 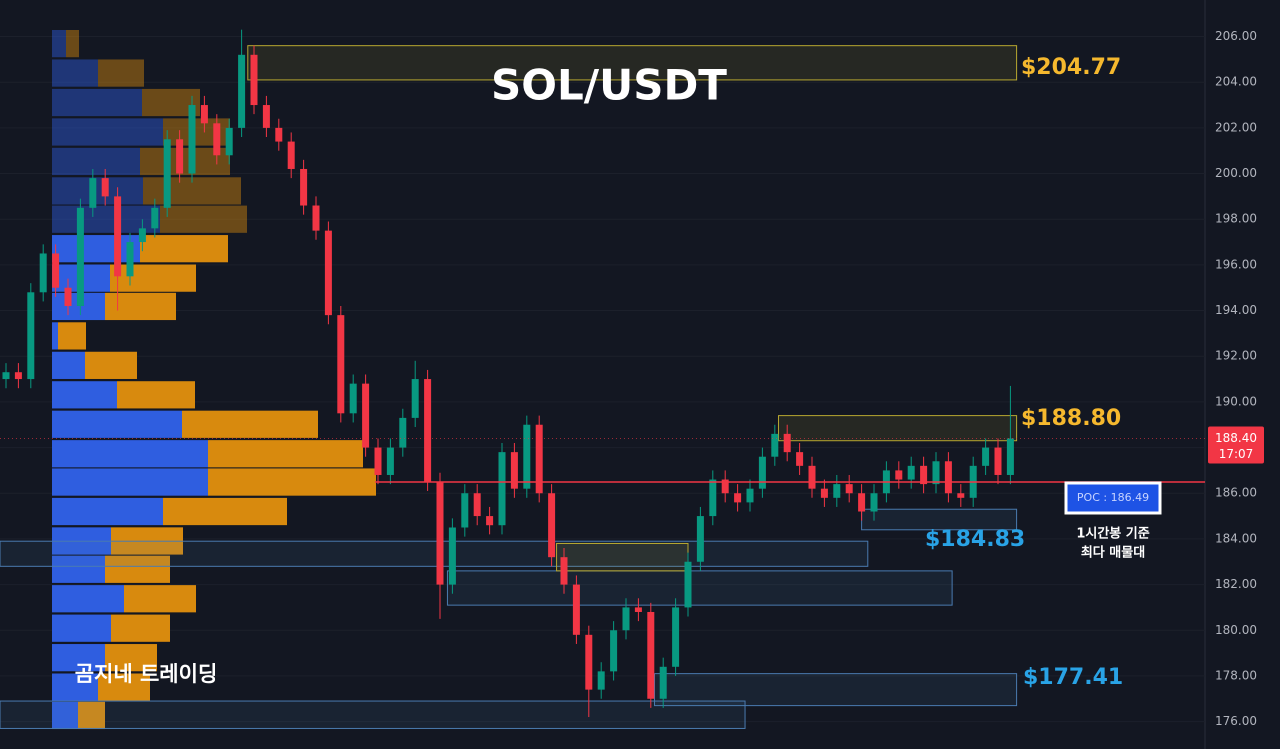 What do you see at coordinates (1112, 534) in the screenshot?
I see `poc-note: 1시간봉 기준` at bounding box center [1112, 534].